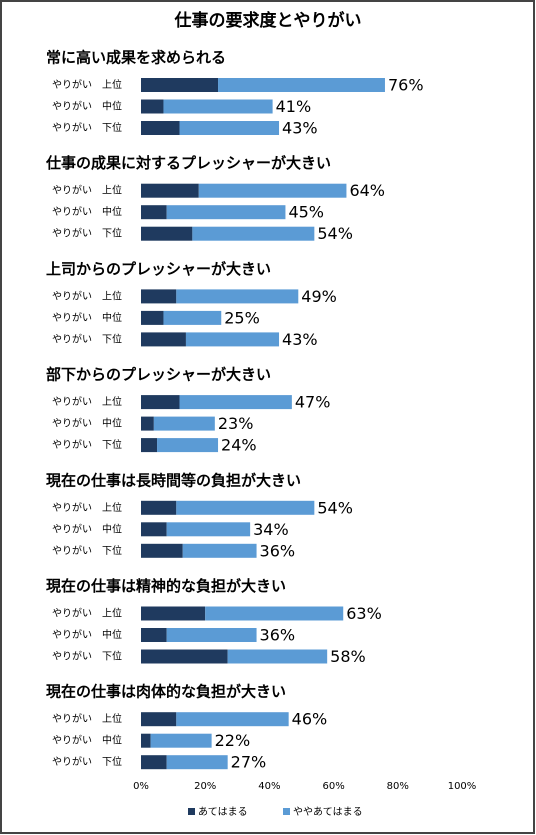 This screenshot has width=536, height=835. Describe the element at coordinates (141, 786) in the screenshot. I see `x-tick-label: 0%` at that location.